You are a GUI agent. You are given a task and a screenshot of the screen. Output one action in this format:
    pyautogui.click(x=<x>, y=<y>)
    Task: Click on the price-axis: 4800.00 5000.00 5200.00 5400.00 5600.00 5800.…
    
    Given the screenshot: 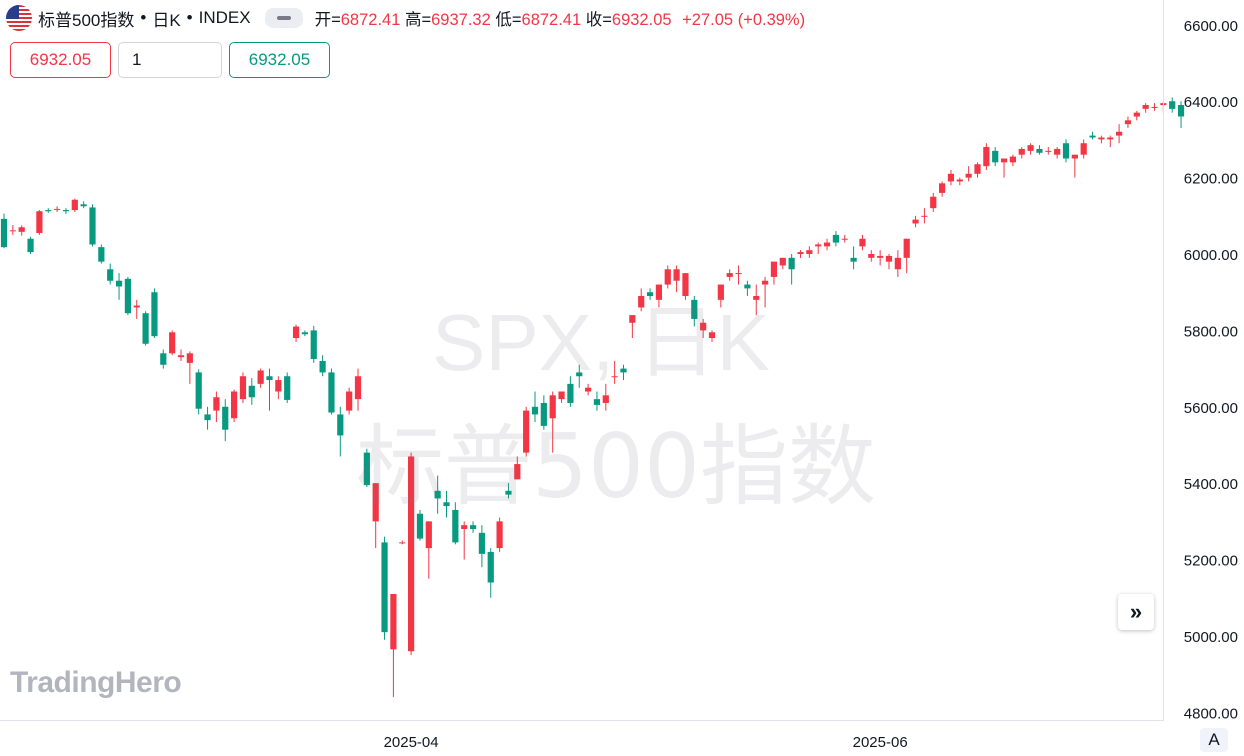 What is the action you would take?
    pyautogui.click(x=1211, y=370)
    